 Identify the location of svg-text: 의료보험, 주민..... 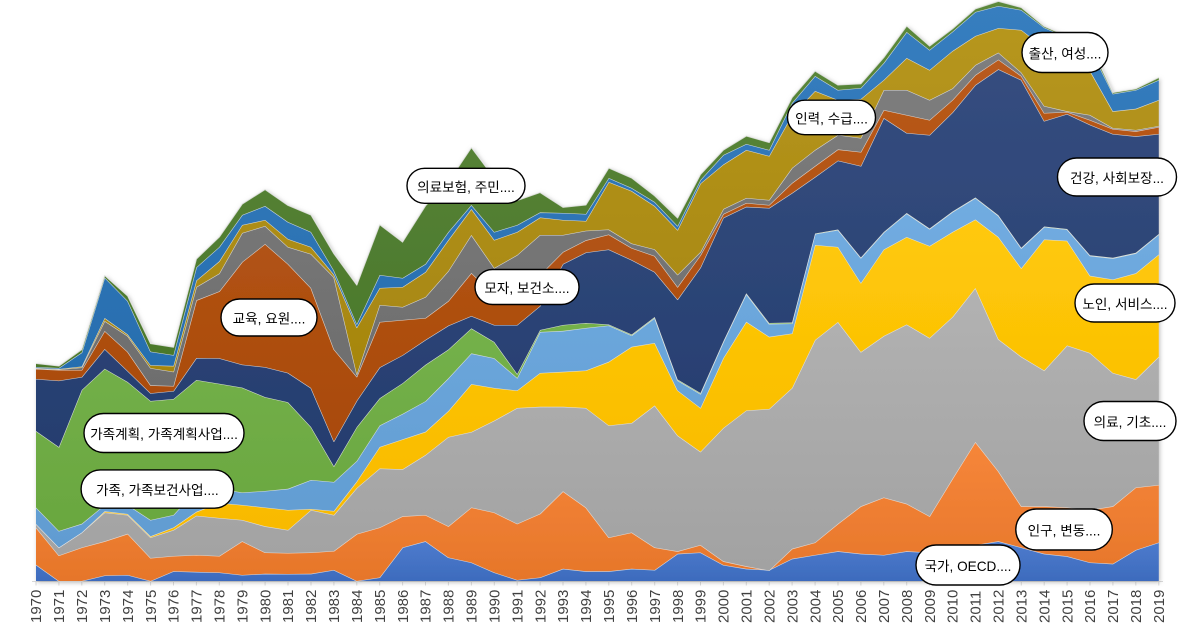
(466, 187).